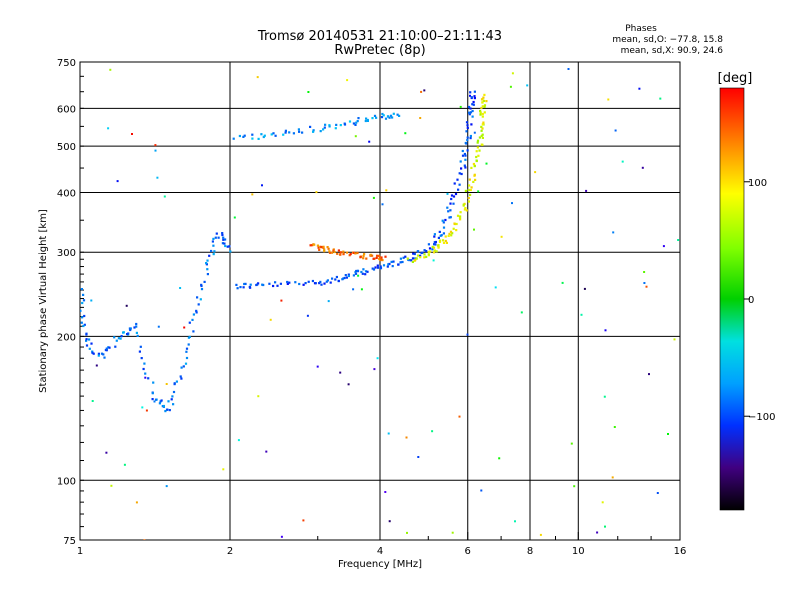 The image size is (800, 604). What do you see at coordinates (732, 299) in the screenshot?
I see `colorbar` at bounding box center [732, 299].